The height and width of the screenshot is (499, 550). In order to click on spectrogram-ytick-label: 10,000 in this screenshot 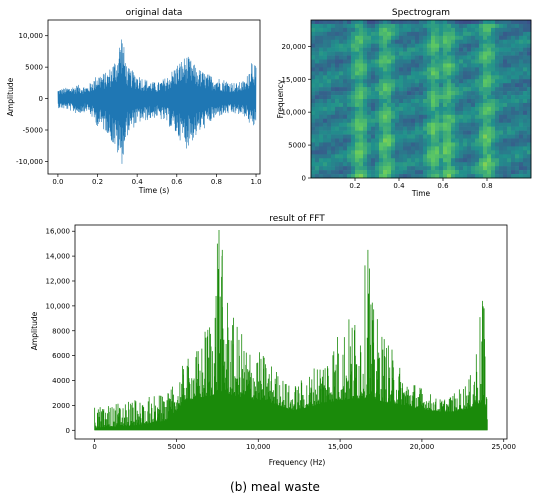, I will do `click(294, 113)`.